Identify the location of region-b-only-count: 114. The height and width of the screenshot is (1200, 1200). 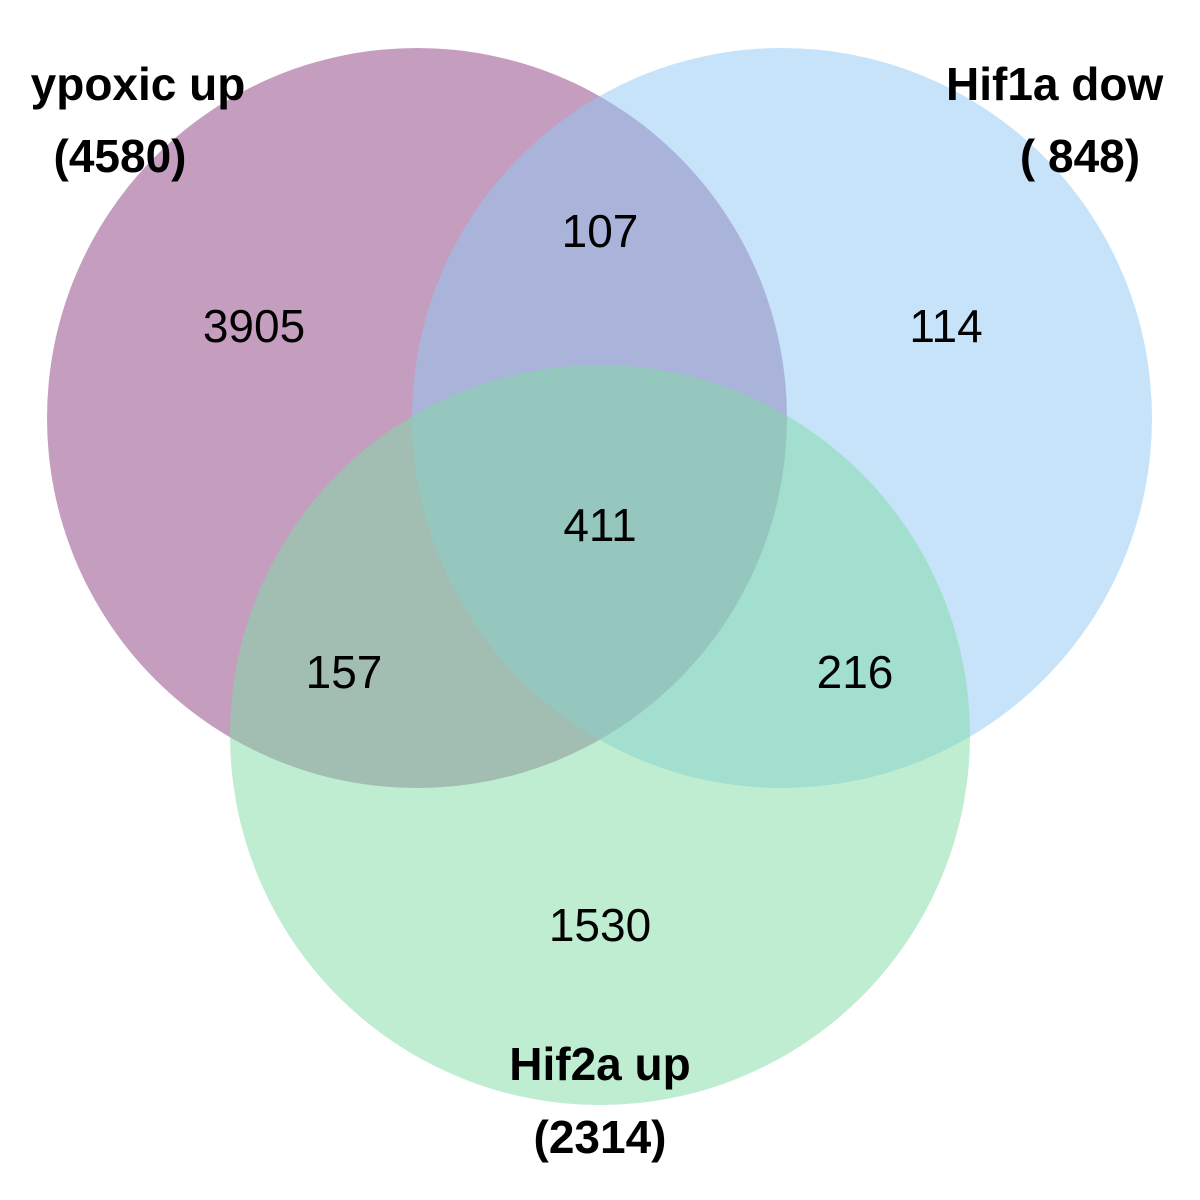
(945, 326).